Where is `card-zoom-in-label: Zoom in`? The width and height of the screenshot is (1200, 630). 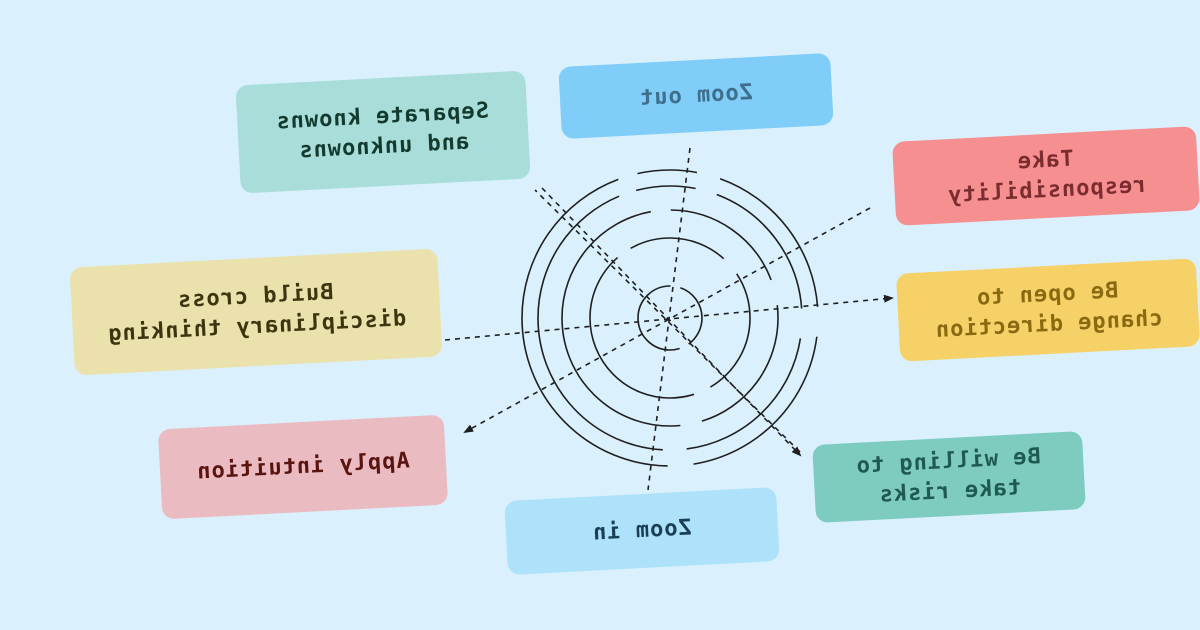 card-zoom-in-label: Zoom in is located at coordinates (642, 530).